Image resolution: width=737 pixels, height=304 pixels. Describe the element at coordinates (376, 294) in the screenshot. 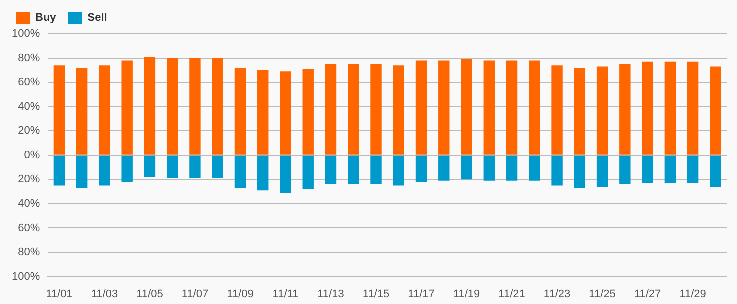

I see `x-tick-label: 11/15` at that location.